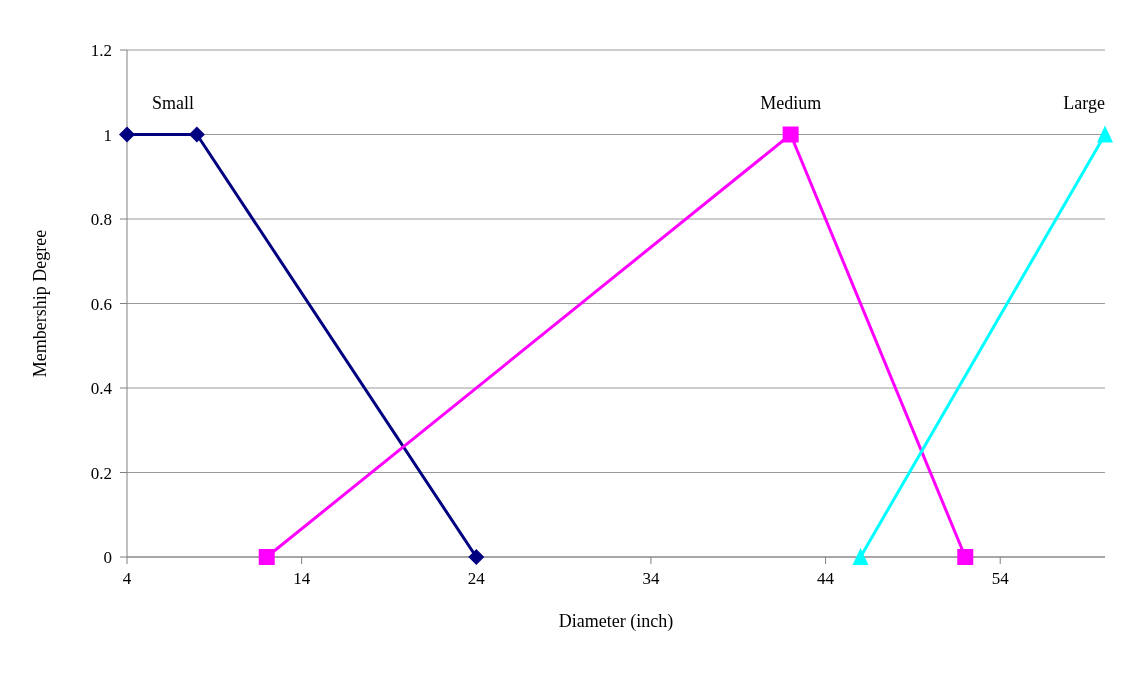 Image resolution: width=1128 pixels, height=675 pixels. I want to click on y-tick-label: 0.4, so click(101, 389).